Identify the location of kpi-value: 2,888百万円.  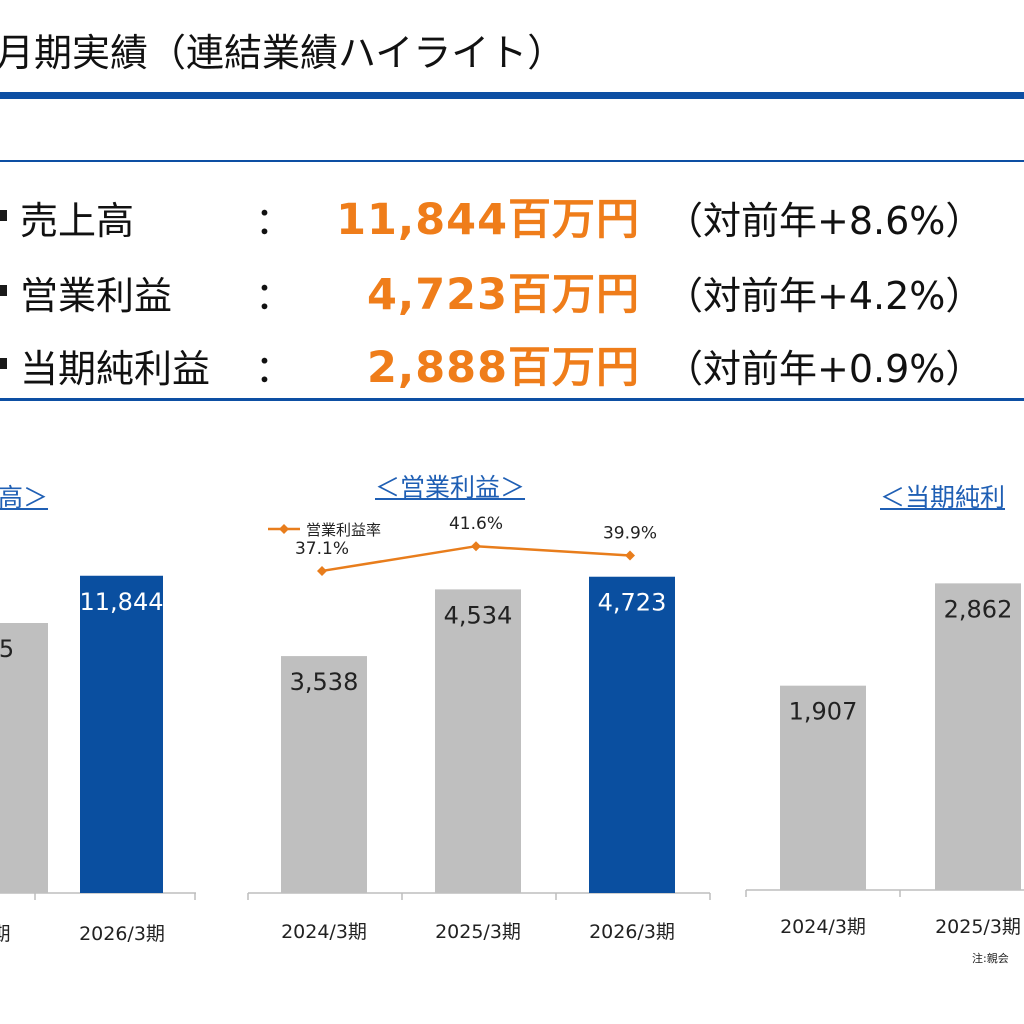
(503, 368).